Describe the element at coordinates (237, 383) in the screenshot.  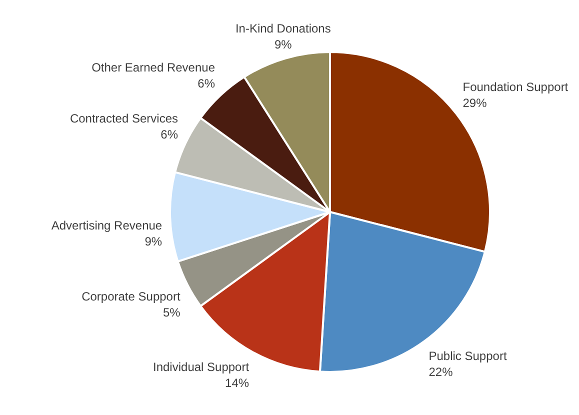
I see `data-label: 14%` at that location.